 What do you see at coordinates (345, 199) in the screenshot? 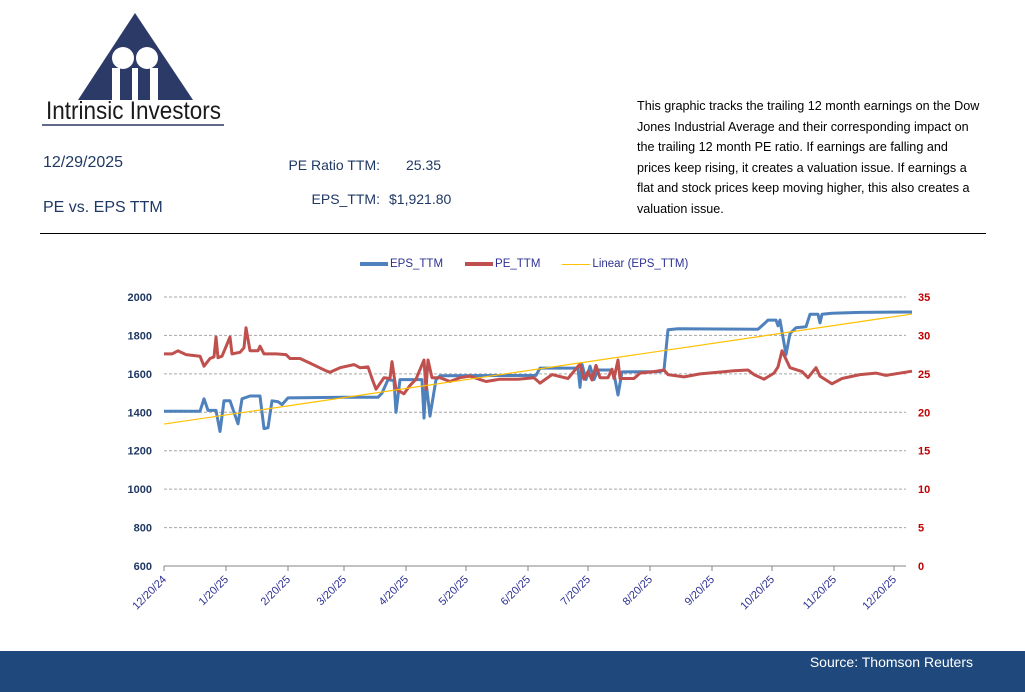
I see `eps-label: EPS_TTM:` at bounding box center [345, 199].